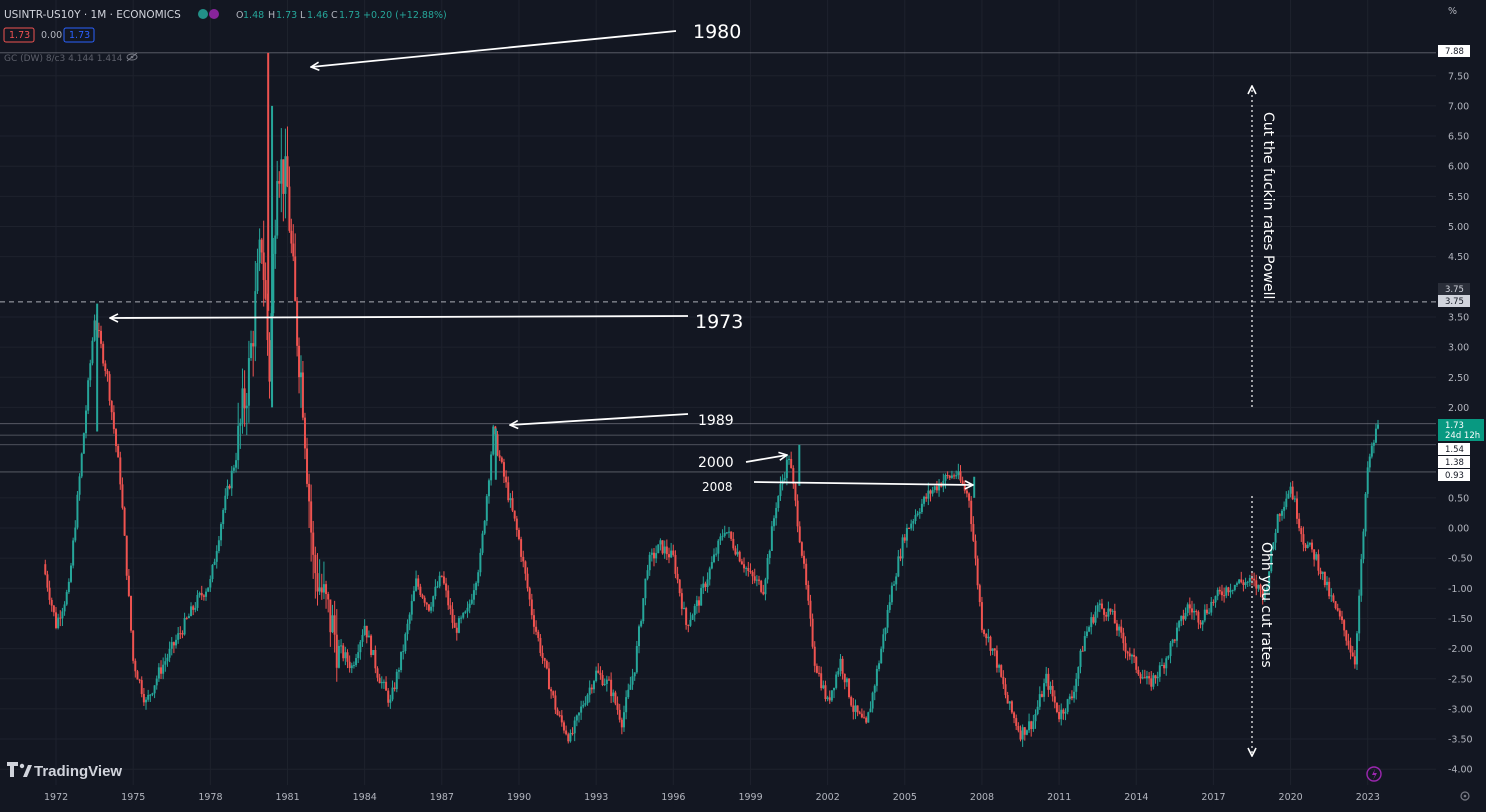 Image resolution: width=1486 pixels, height=812 pixels. I want to click on tag-dashed-b: 3.75, so click(1454, 302).